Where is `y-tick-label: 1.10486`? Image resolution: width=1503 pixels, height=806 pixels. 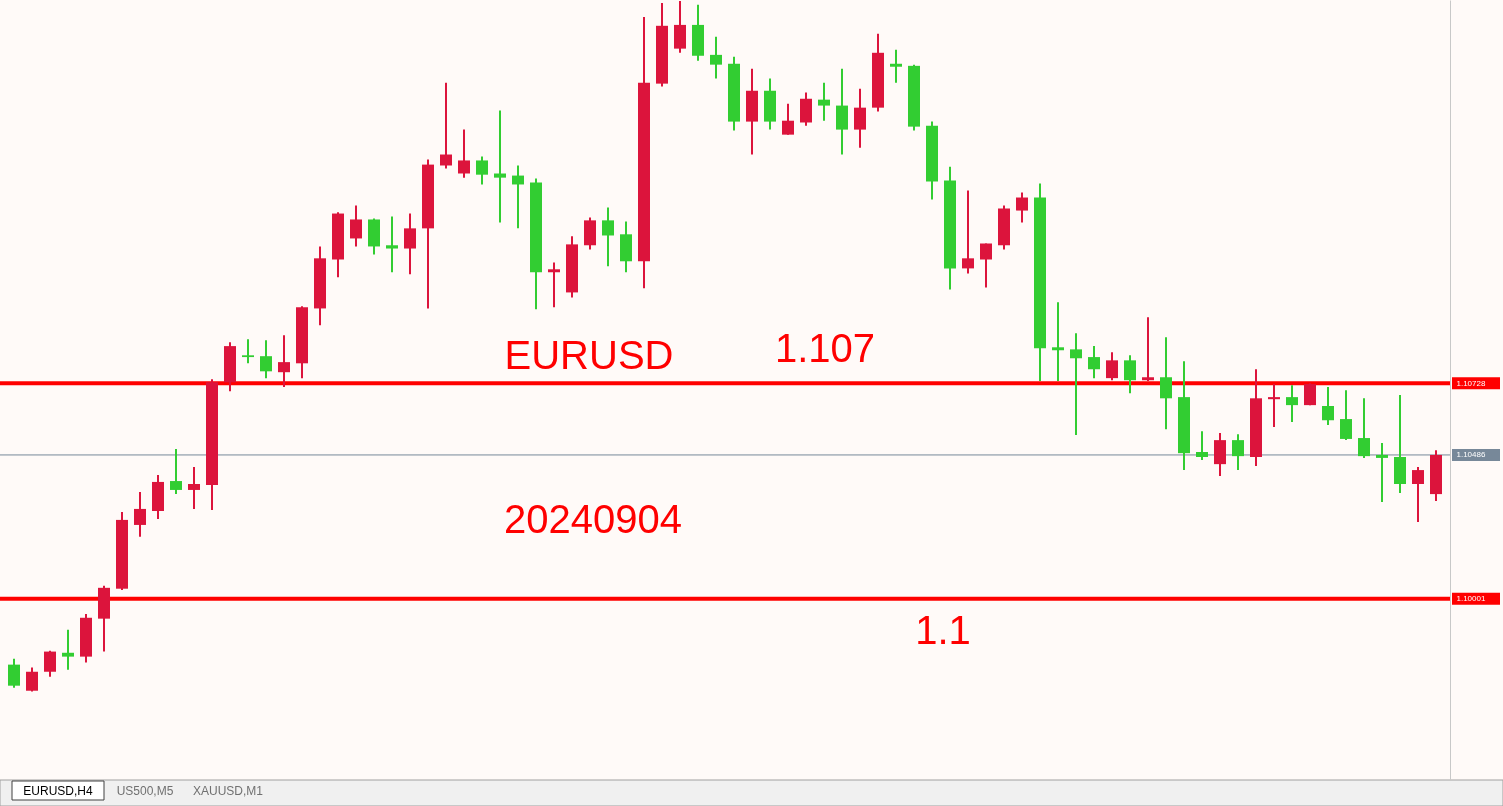 y-tick-label: 1.10486 is located at coordinates (1471, 455).